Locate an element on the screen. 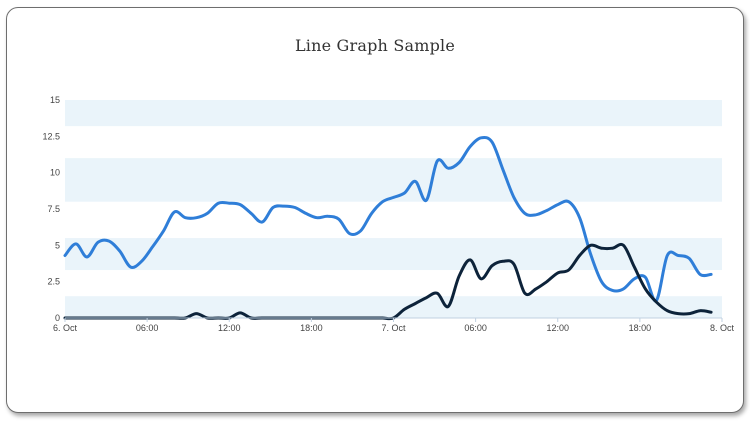 The width and height of the screenshot is (750, 425). y-tick-label: 12.5 is located at coordinates (51, 136).